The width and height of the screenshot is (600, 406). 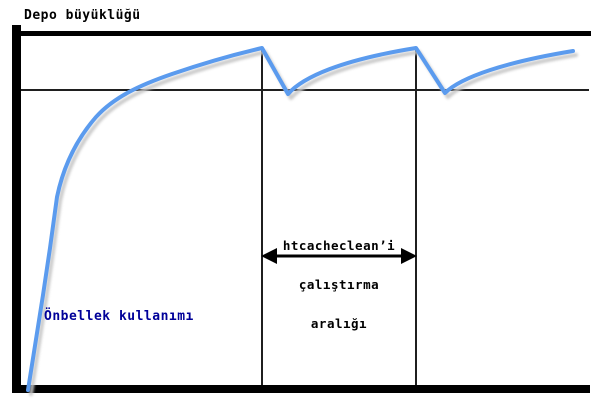 I want to click on annotation-line-2: çalıştırma, so click(x=339, y=284).